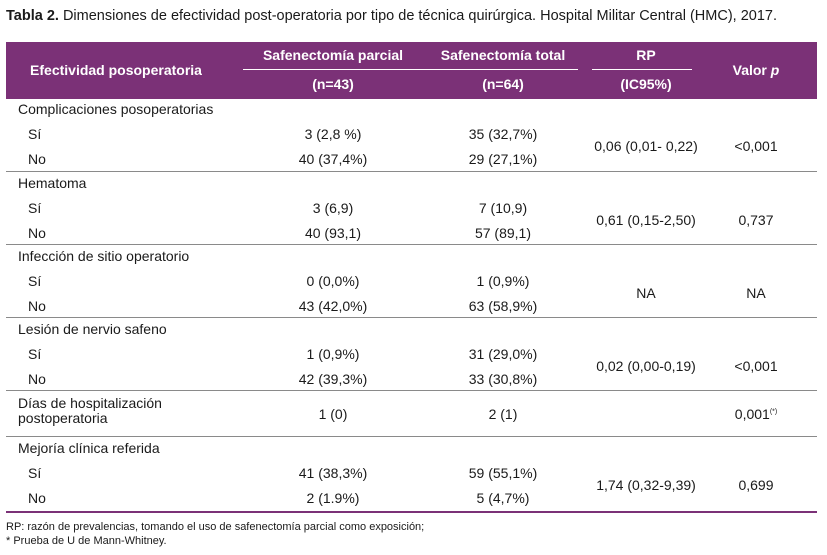 The height and width of the screenshot is (555, 827). Describe the element at coordinates (333, 473) in the screenshot. I see `cell-parcial-si: 41 (38,3%)` at that location.